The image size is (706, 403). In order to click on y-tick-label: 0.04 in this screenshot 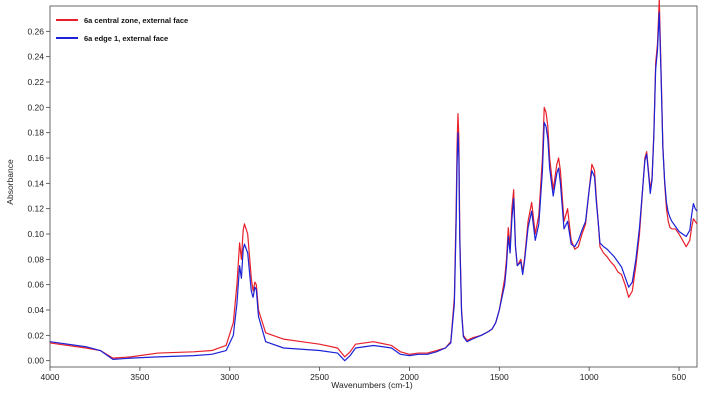, I will do `click(35, 310)`.